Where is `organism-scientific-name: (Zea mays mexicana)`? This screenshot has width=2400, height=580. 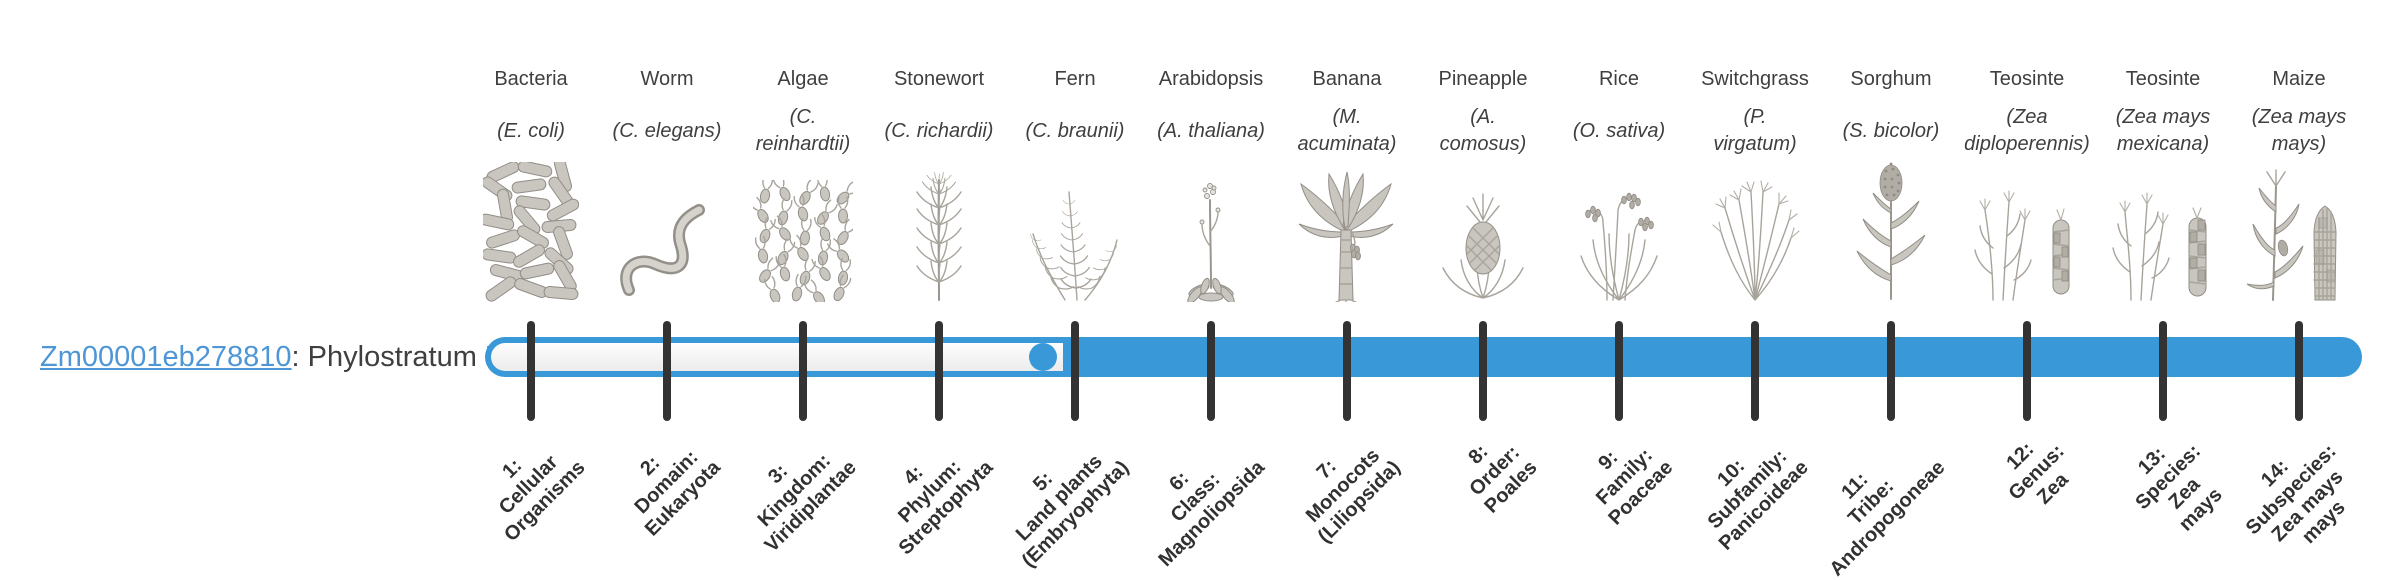 organism-scientific-name: (Zea mays mexicana) is located at coordinates (2163, 130).